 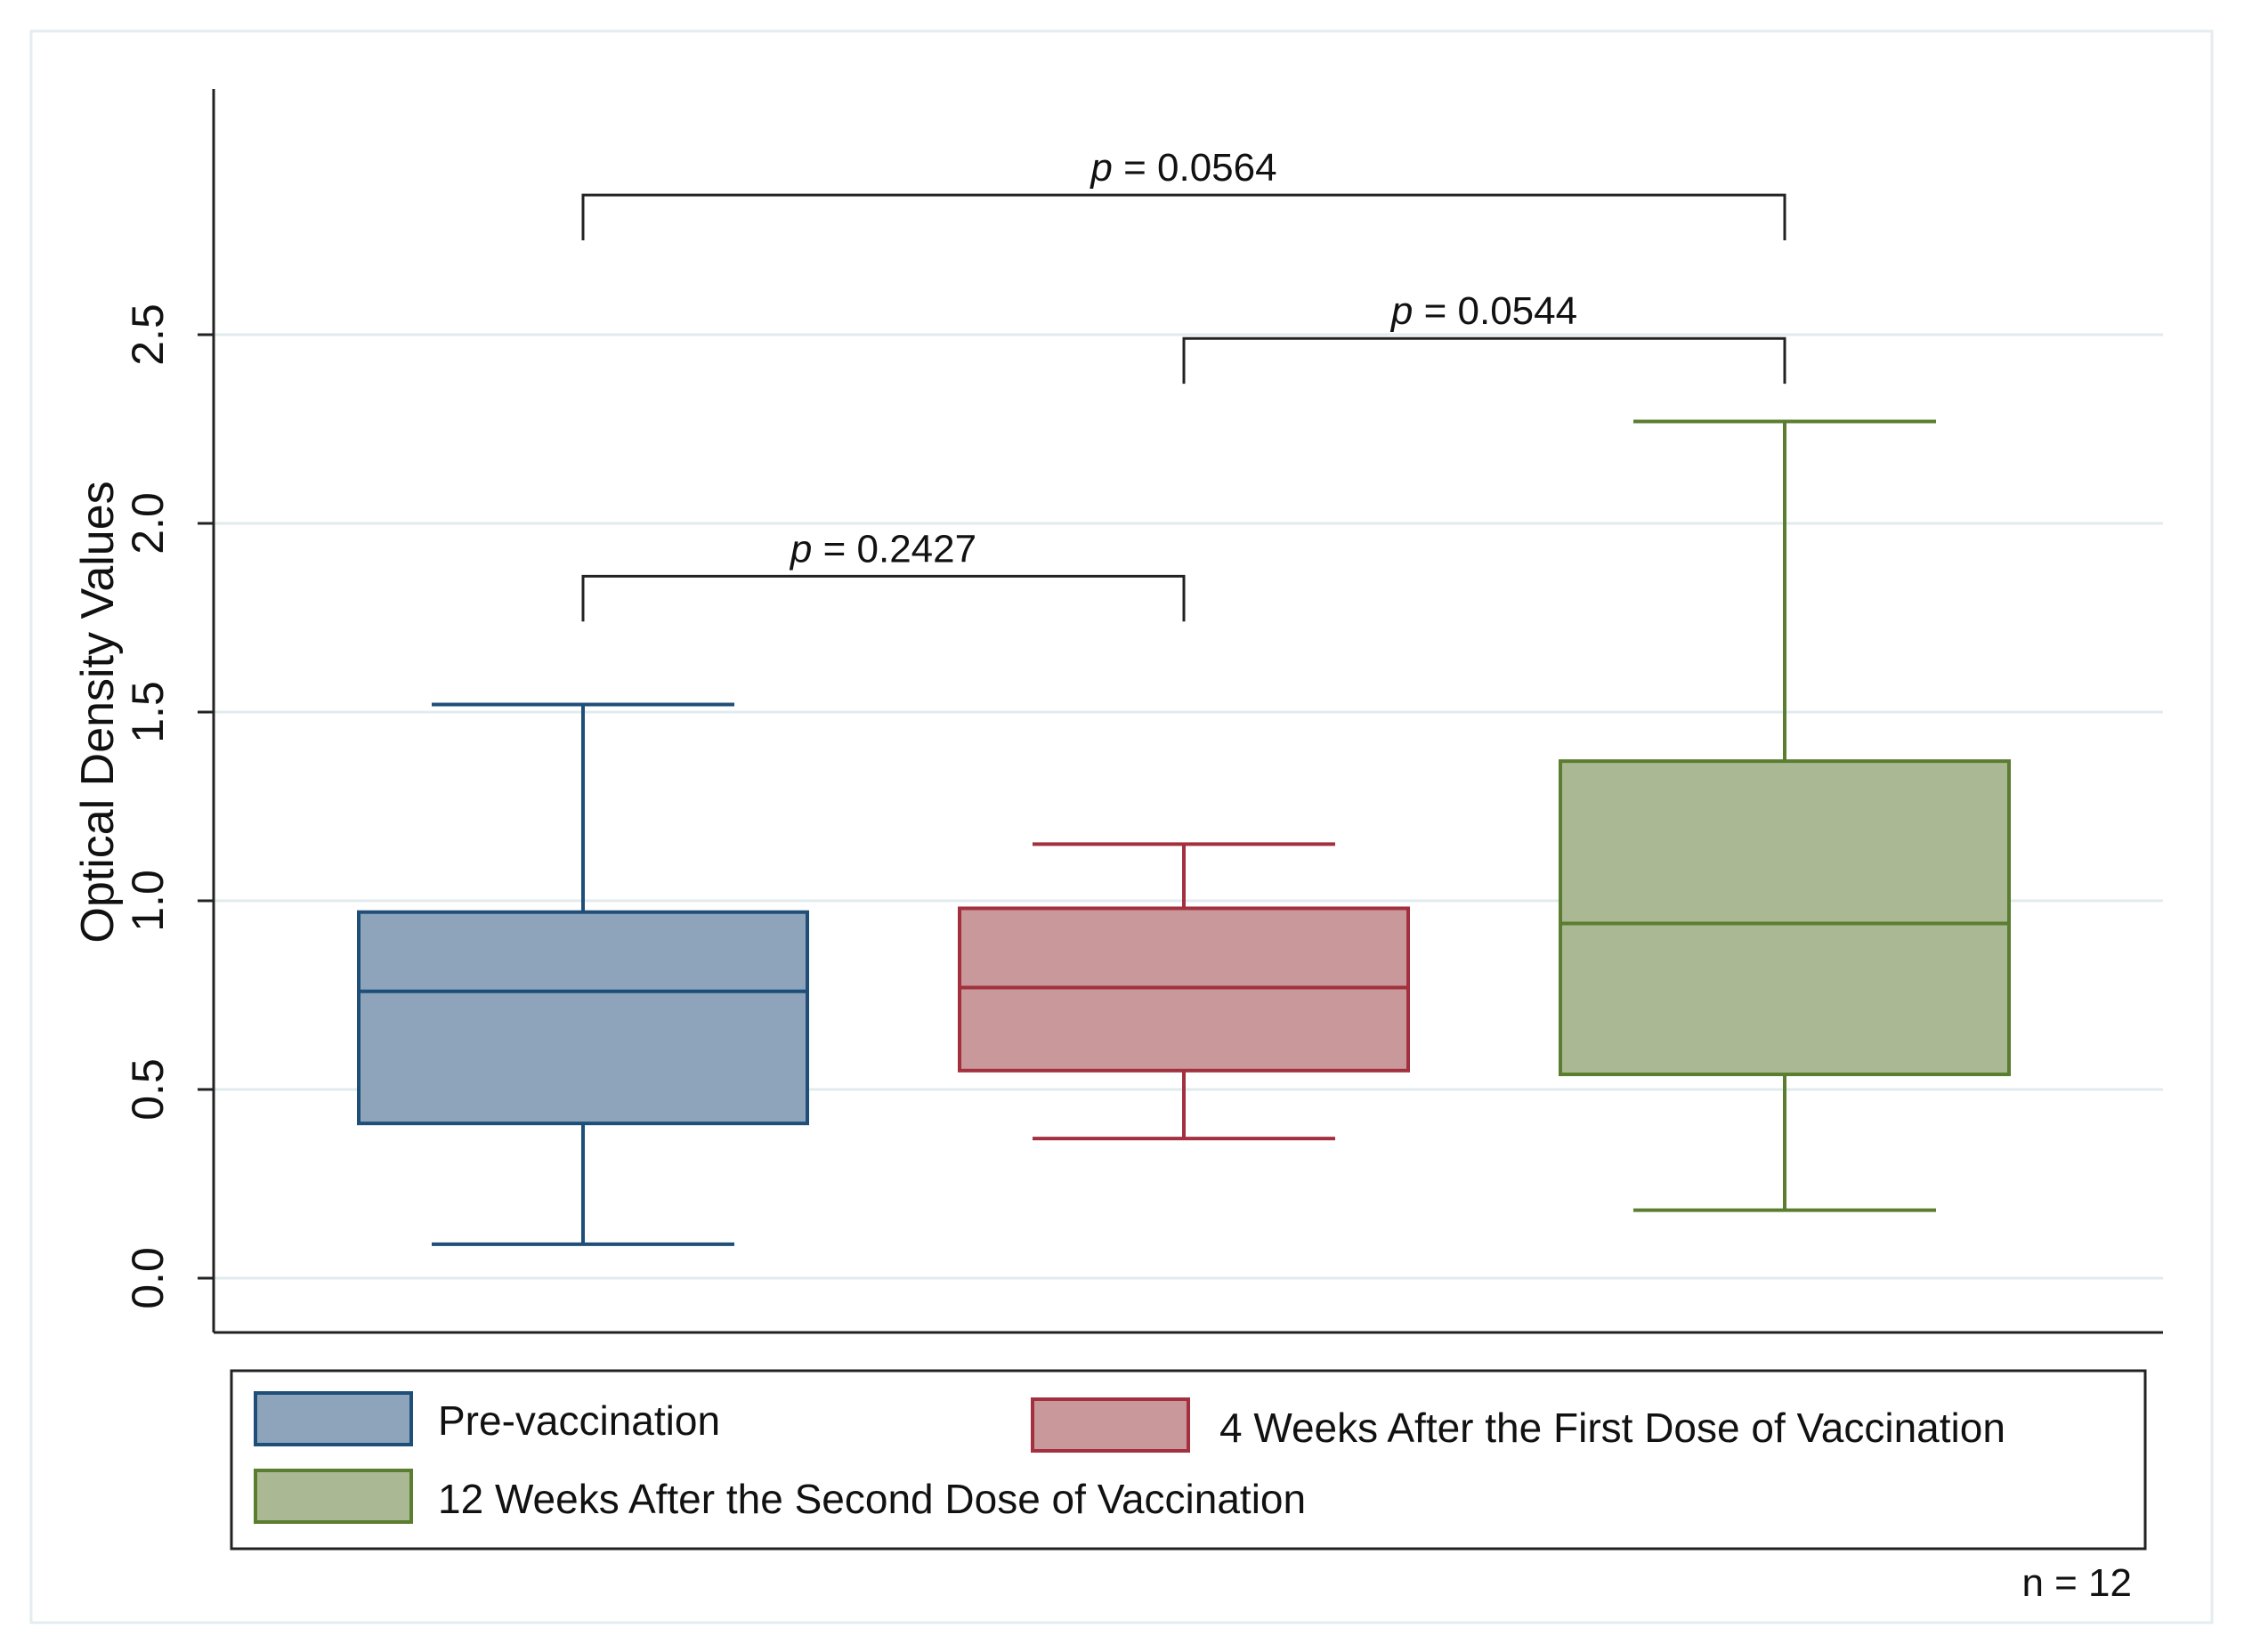 I want to click on y-tick-label: 0.5, so click(x=148, y=1089).